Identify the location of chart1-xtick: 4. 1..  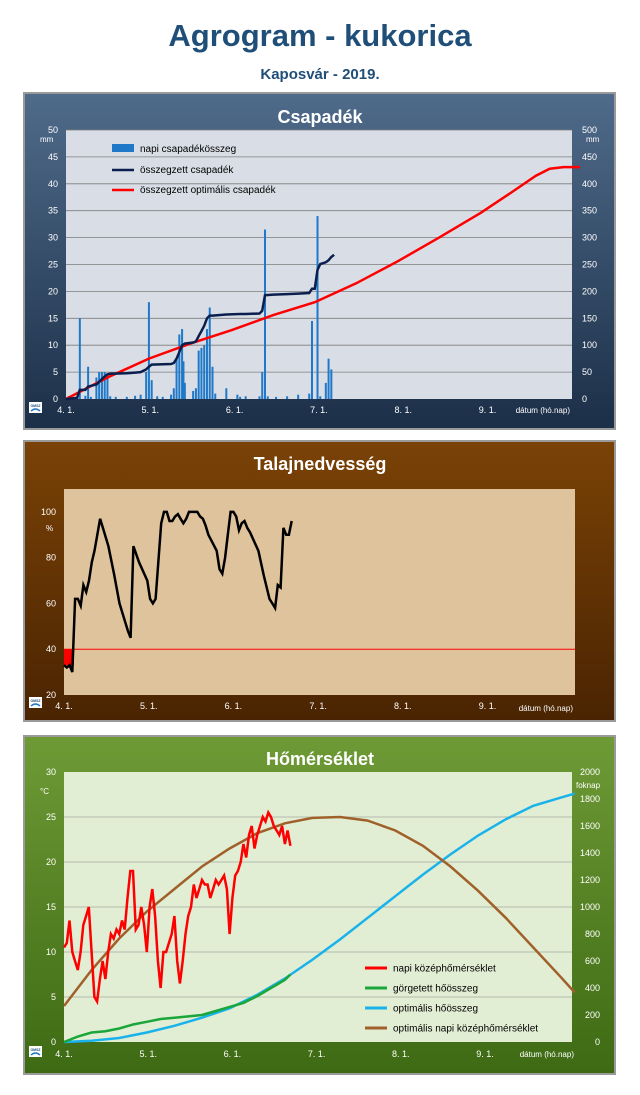
(66, 410).